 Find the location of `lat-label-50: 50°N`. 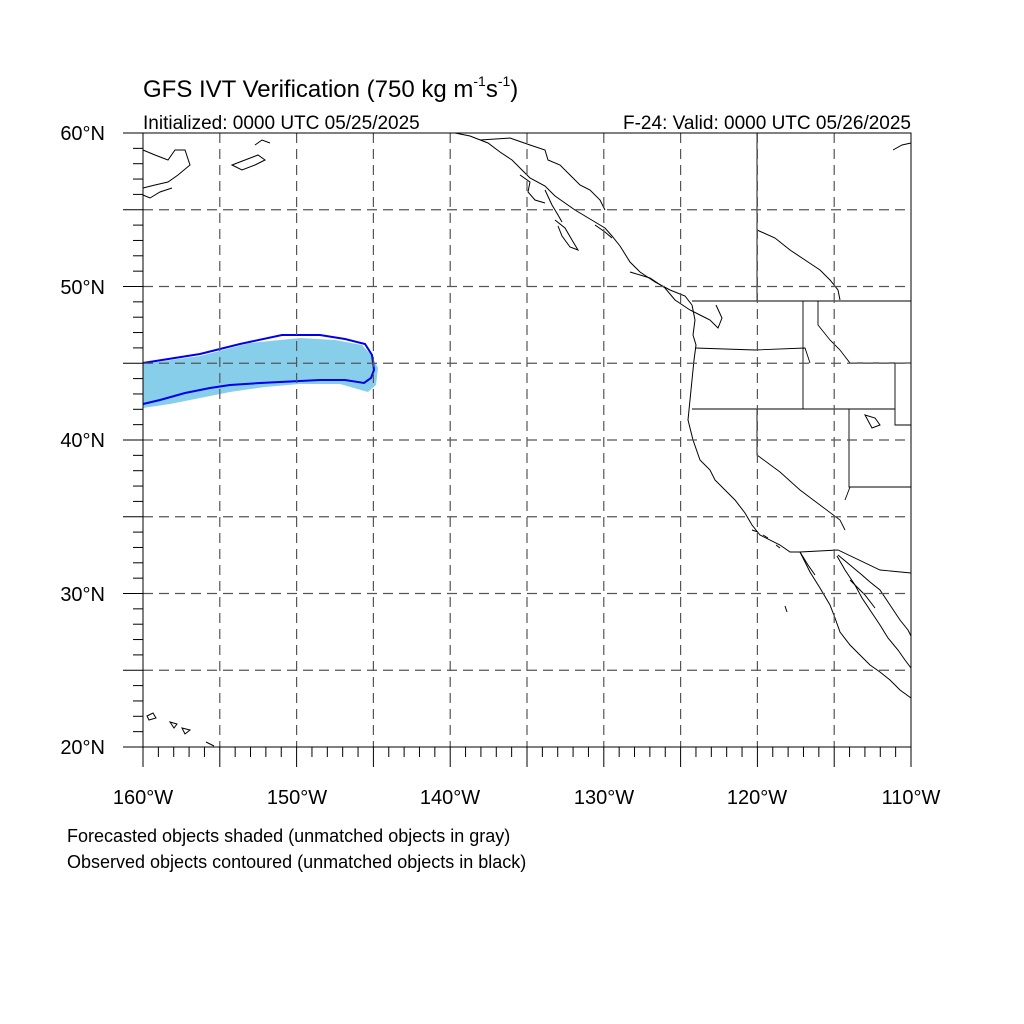

lat-label-50: 50°N is located at coordinates (82, 288).